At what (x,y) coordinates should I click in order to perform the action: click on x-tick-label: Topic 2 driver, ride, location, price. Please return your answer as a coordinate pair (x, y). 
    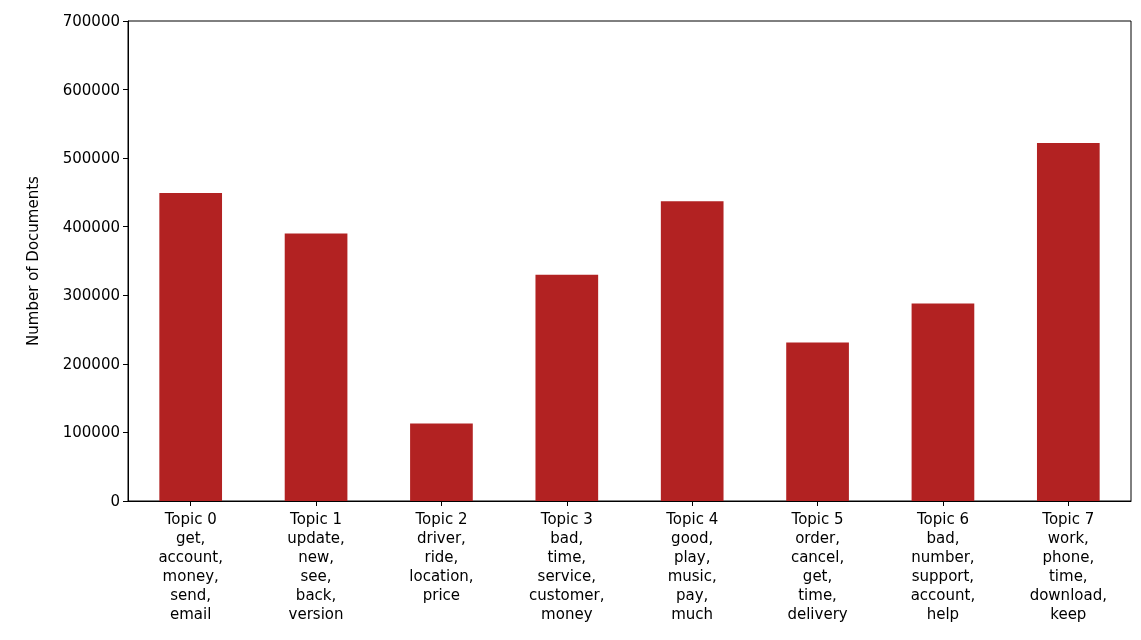
    Looking at the image, I should click on (441, 556).